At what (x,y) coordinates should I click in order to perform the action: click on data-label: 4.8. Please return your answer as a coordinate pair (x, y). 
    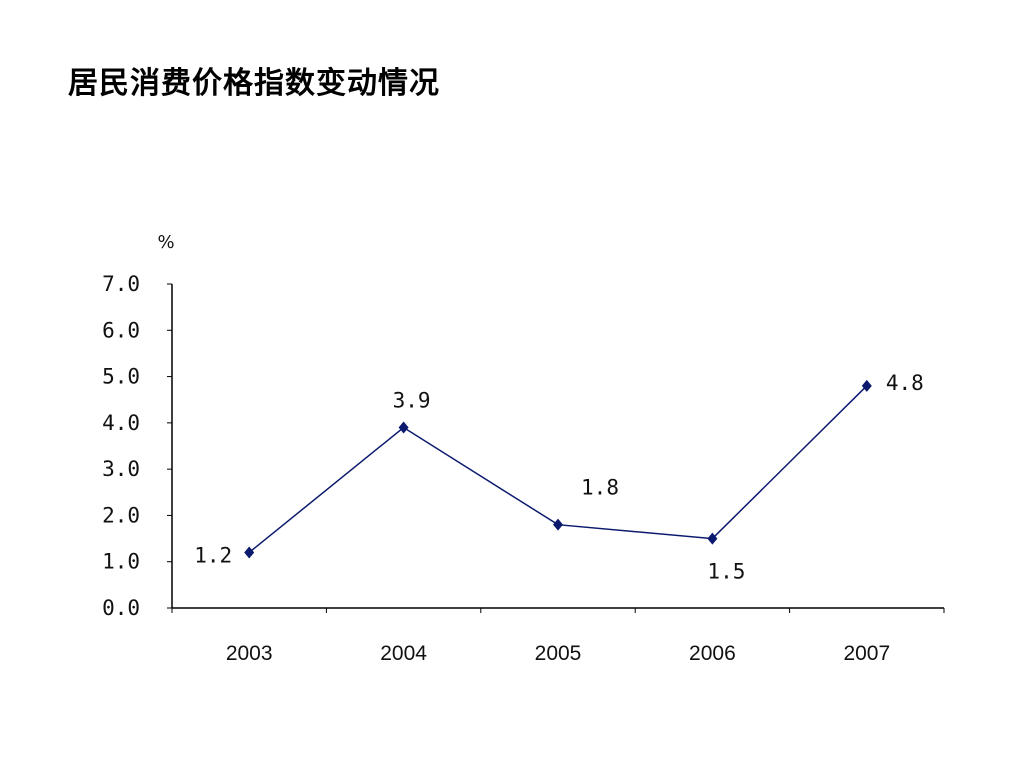
    Looking at the image, I should click on (905, 383).